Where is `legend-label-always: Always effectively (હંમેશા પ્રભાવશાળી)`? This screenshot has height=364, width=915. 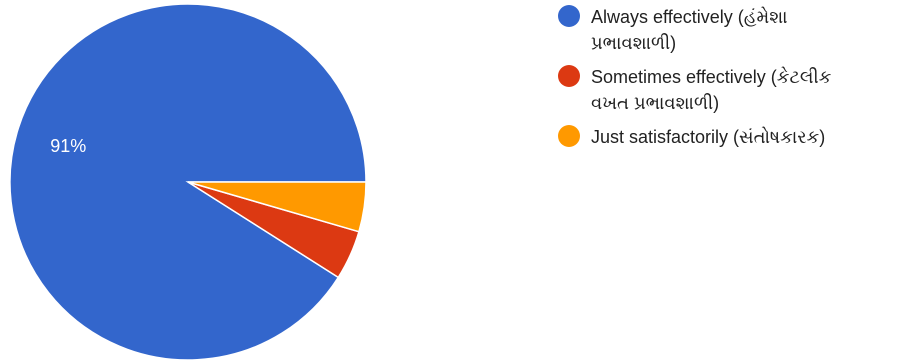
legend-label-always: Always effectively (હંમેશા પ્રભાવશાળી) is located at coordinates (689, 30).